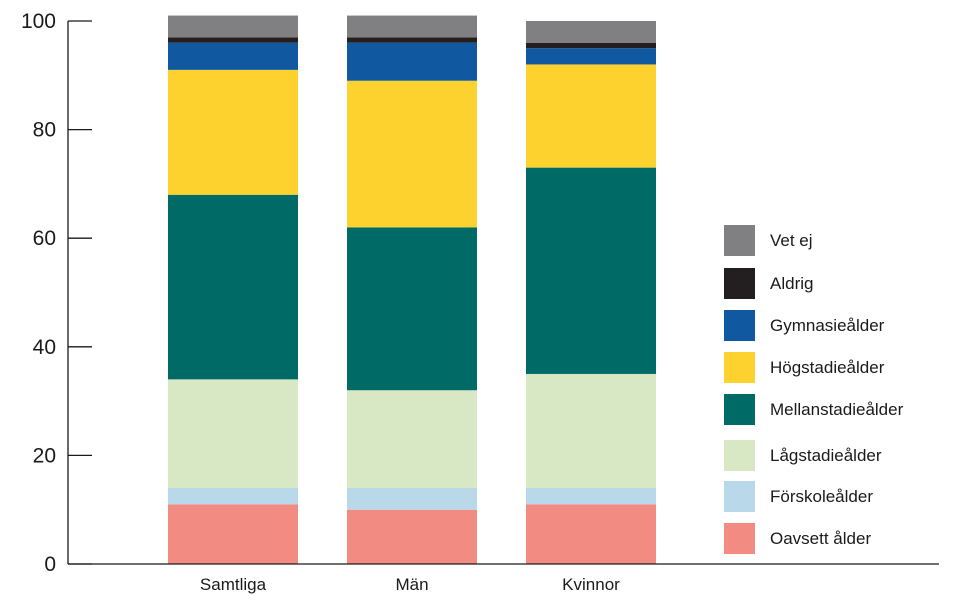 Image resolution: width=953 pixels, height=605 pixels. I want to click on x-category-label: Män, so click(411, 584).